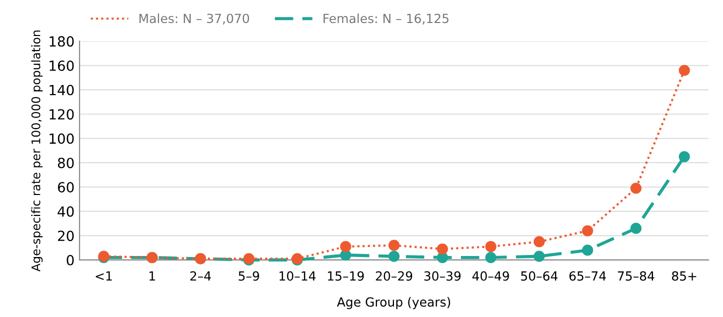 The width and height of the screenshot is (723, 317). Describe the element at coordinates (66, 236) in the screenshot. I see `y-tick-label: 20` at that location.